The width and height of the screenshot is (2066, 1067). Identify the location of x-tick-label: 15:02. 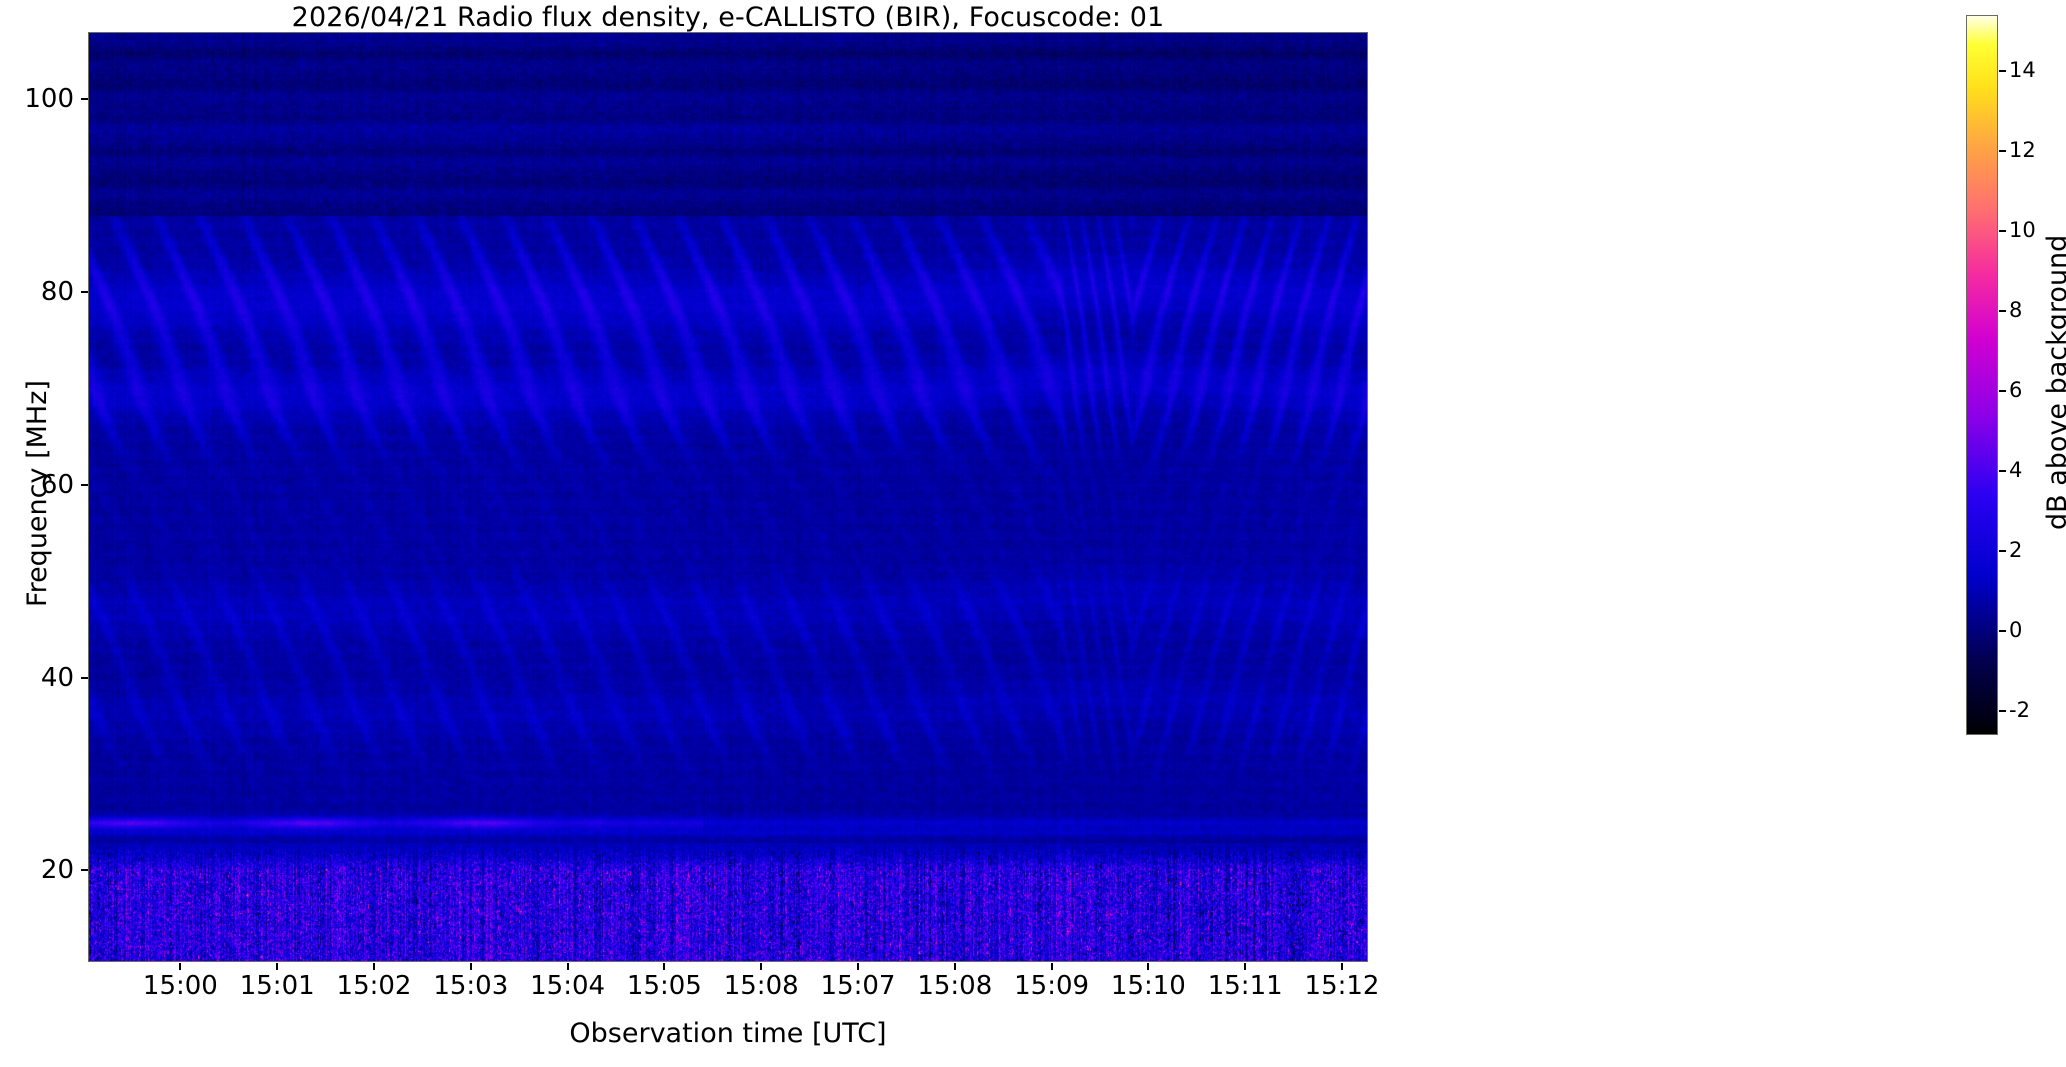
(374, 986).